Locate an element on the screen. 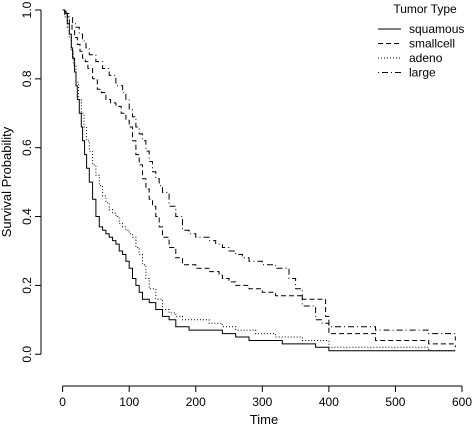 Image resolution: width=474 pixels, height=428 pixels. x-tick-label: 200 is located at coordinates (196, 402).